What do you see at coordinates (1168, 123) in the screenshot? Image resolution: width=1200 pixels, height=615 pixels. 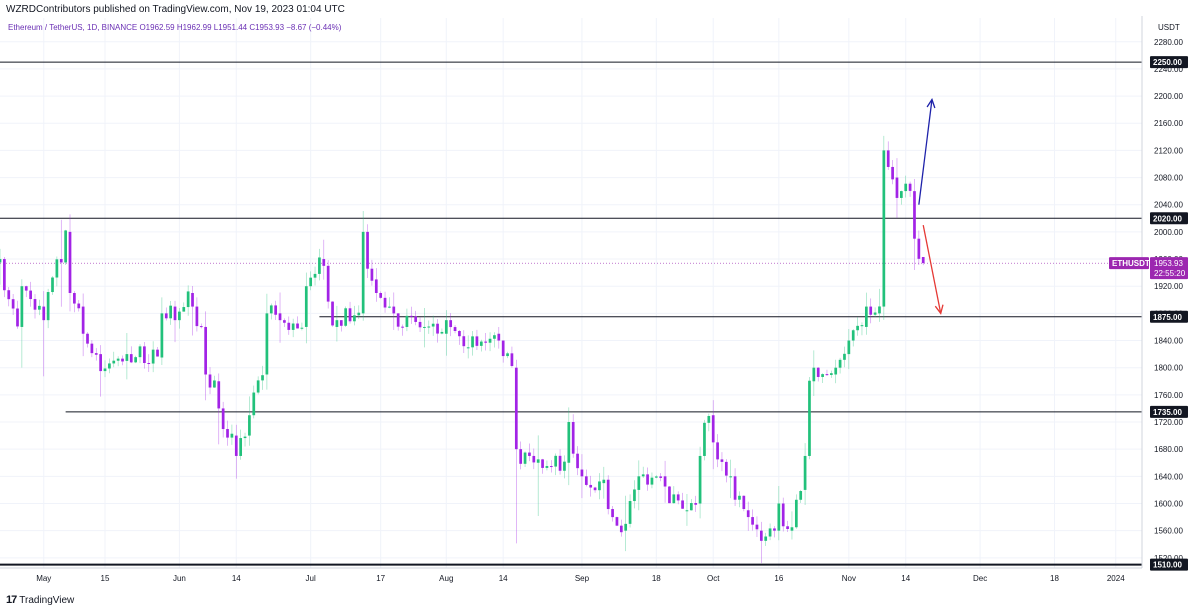 I see `price-tick-label: 2160.00` at bounding box center [1168, 123].